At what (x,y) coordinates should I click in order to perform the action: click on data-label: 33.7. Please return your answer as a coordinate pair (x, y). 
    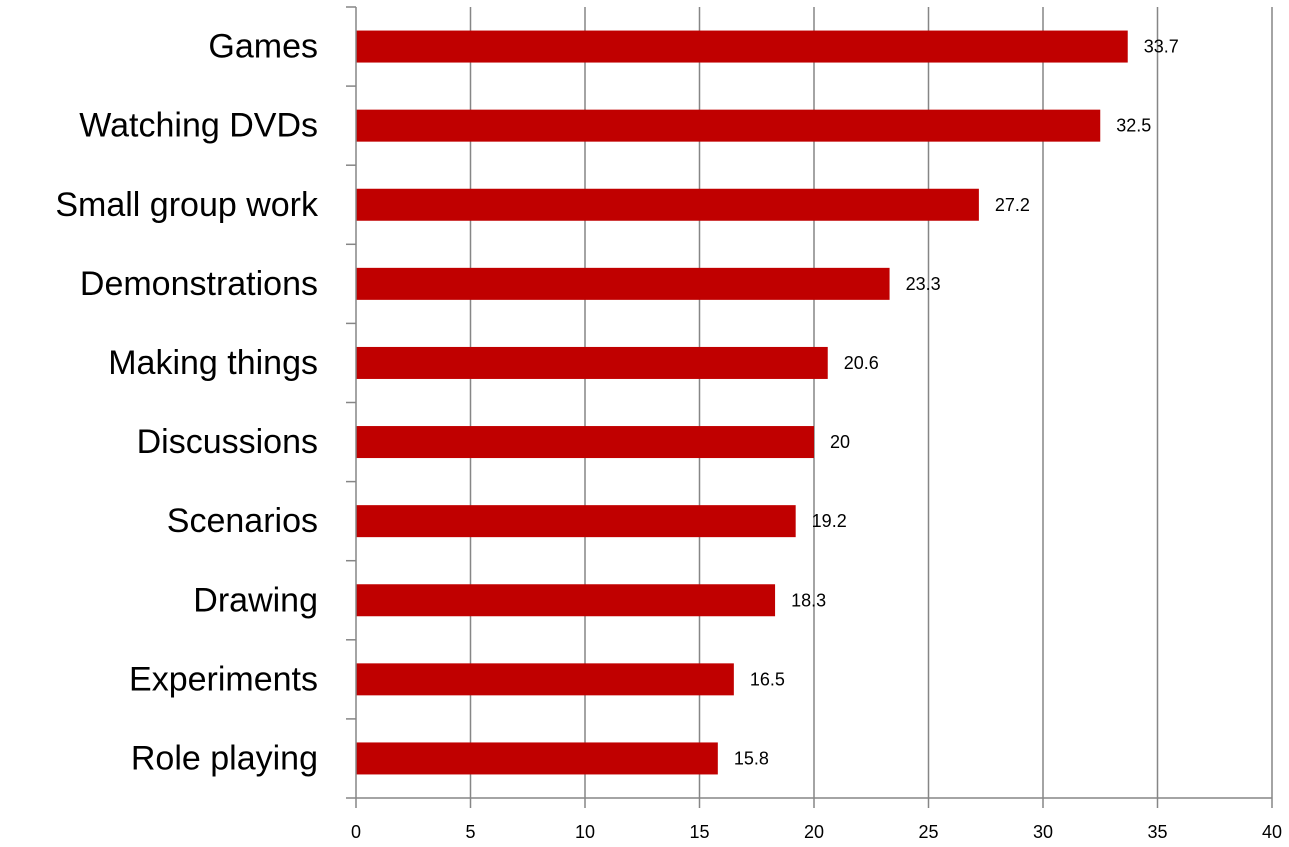
    Looking at the image, I should click on (1161, 47).